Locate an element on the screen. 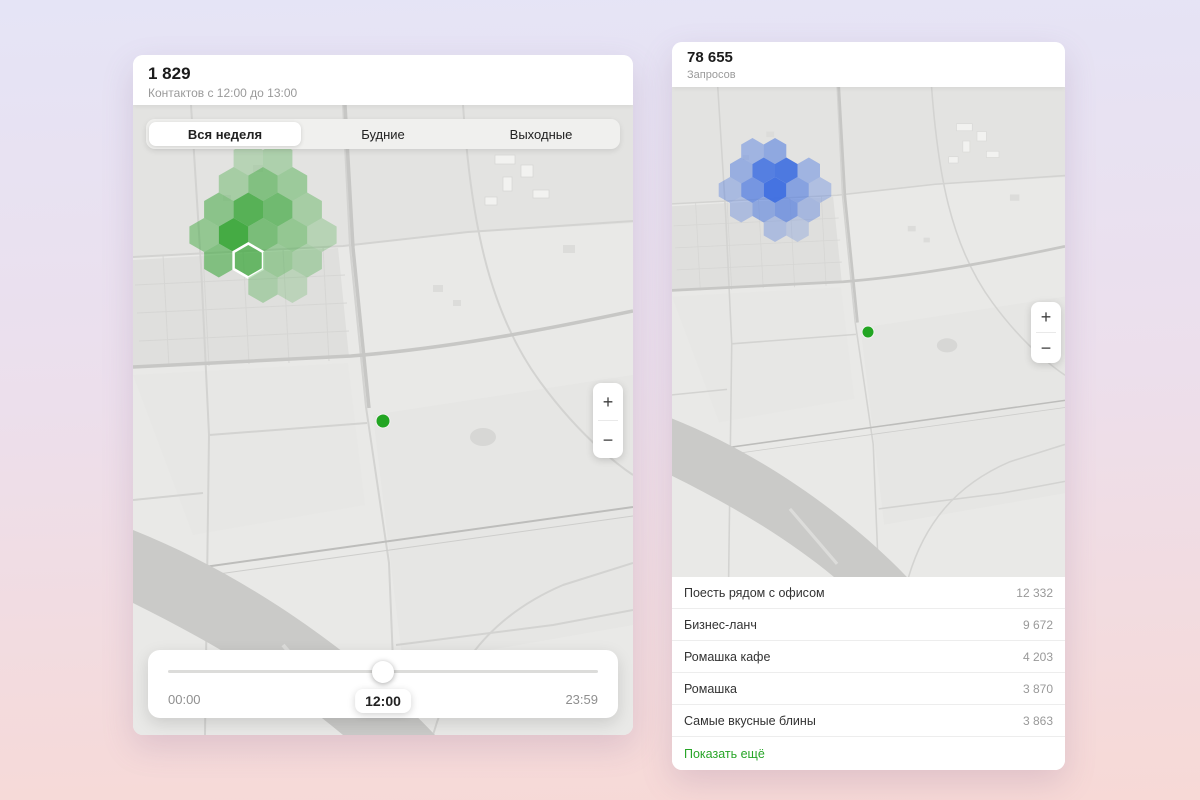  time-tabs: Вся неделя Будние Выходные is located at coordinates (383, 134).